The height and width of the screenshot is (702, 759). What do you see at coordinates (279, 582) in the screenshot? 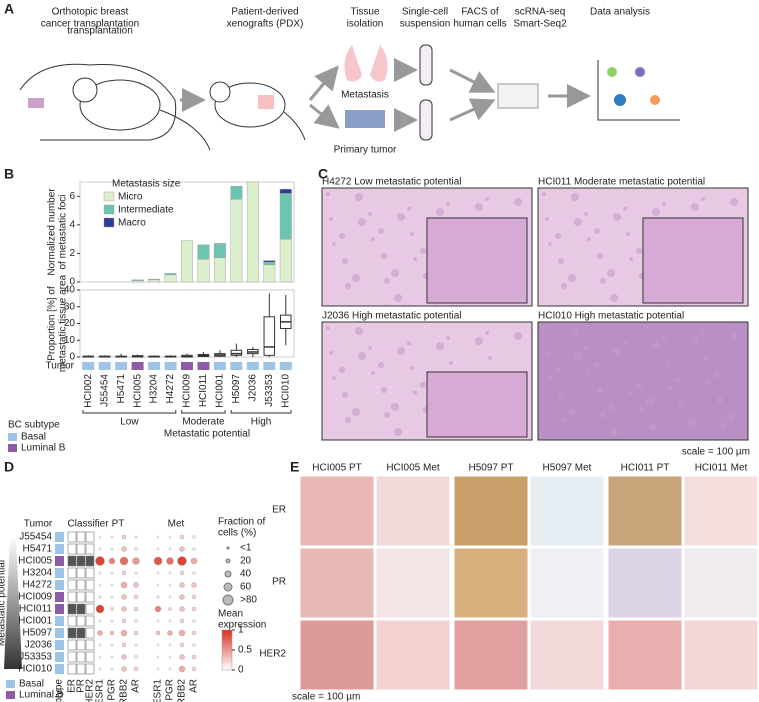
I see `row-label: PR` at bounding box center [279, 582].